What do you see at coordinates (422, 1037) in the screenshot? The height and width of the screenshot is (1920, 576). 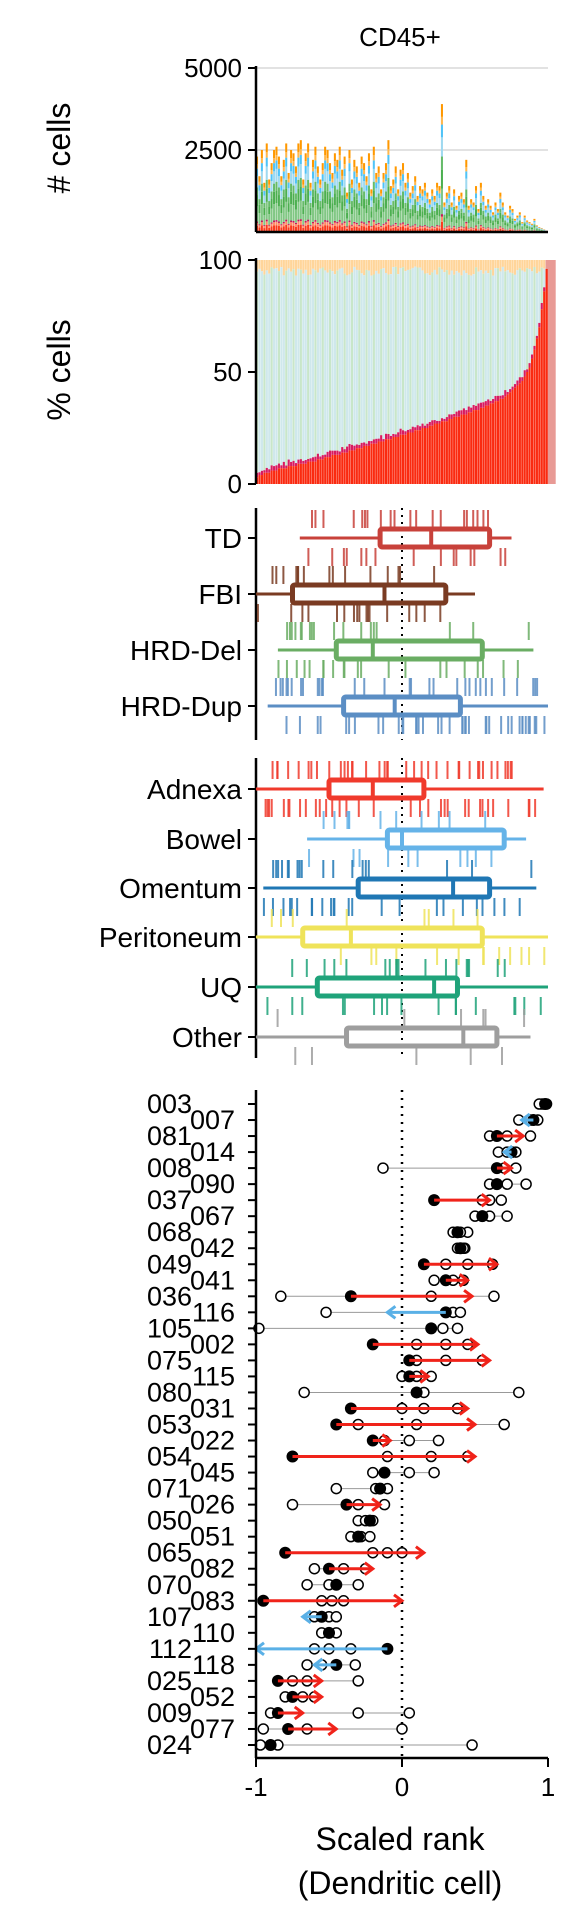 I see `box` at bounding box center [422, 1037].